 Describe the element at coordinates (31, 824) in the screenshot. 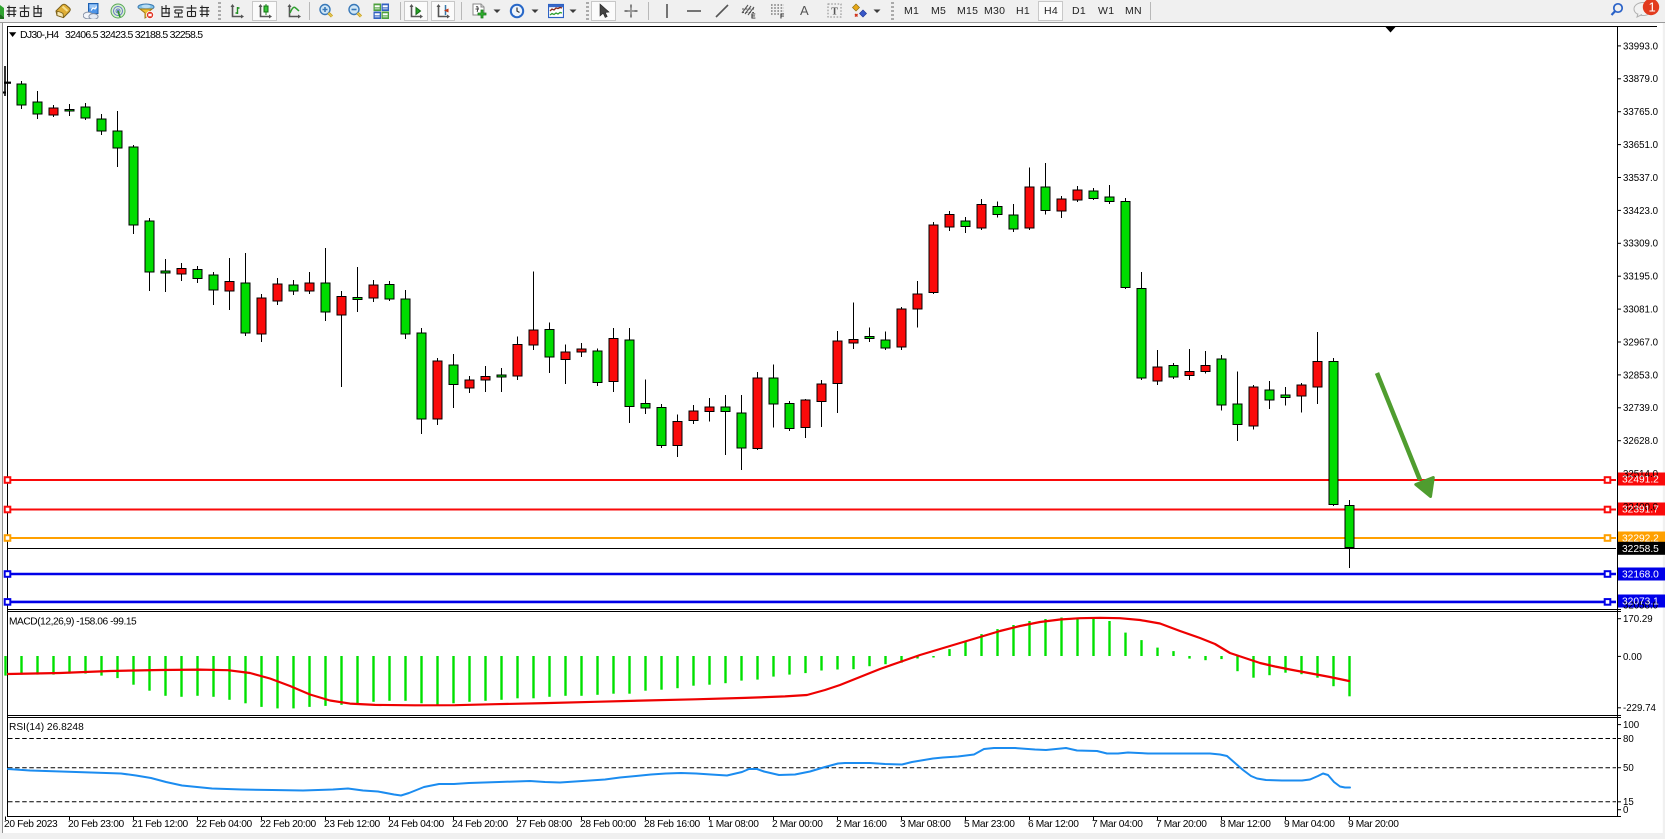

I see `svg-text: 20 Feb 2023` at that location.